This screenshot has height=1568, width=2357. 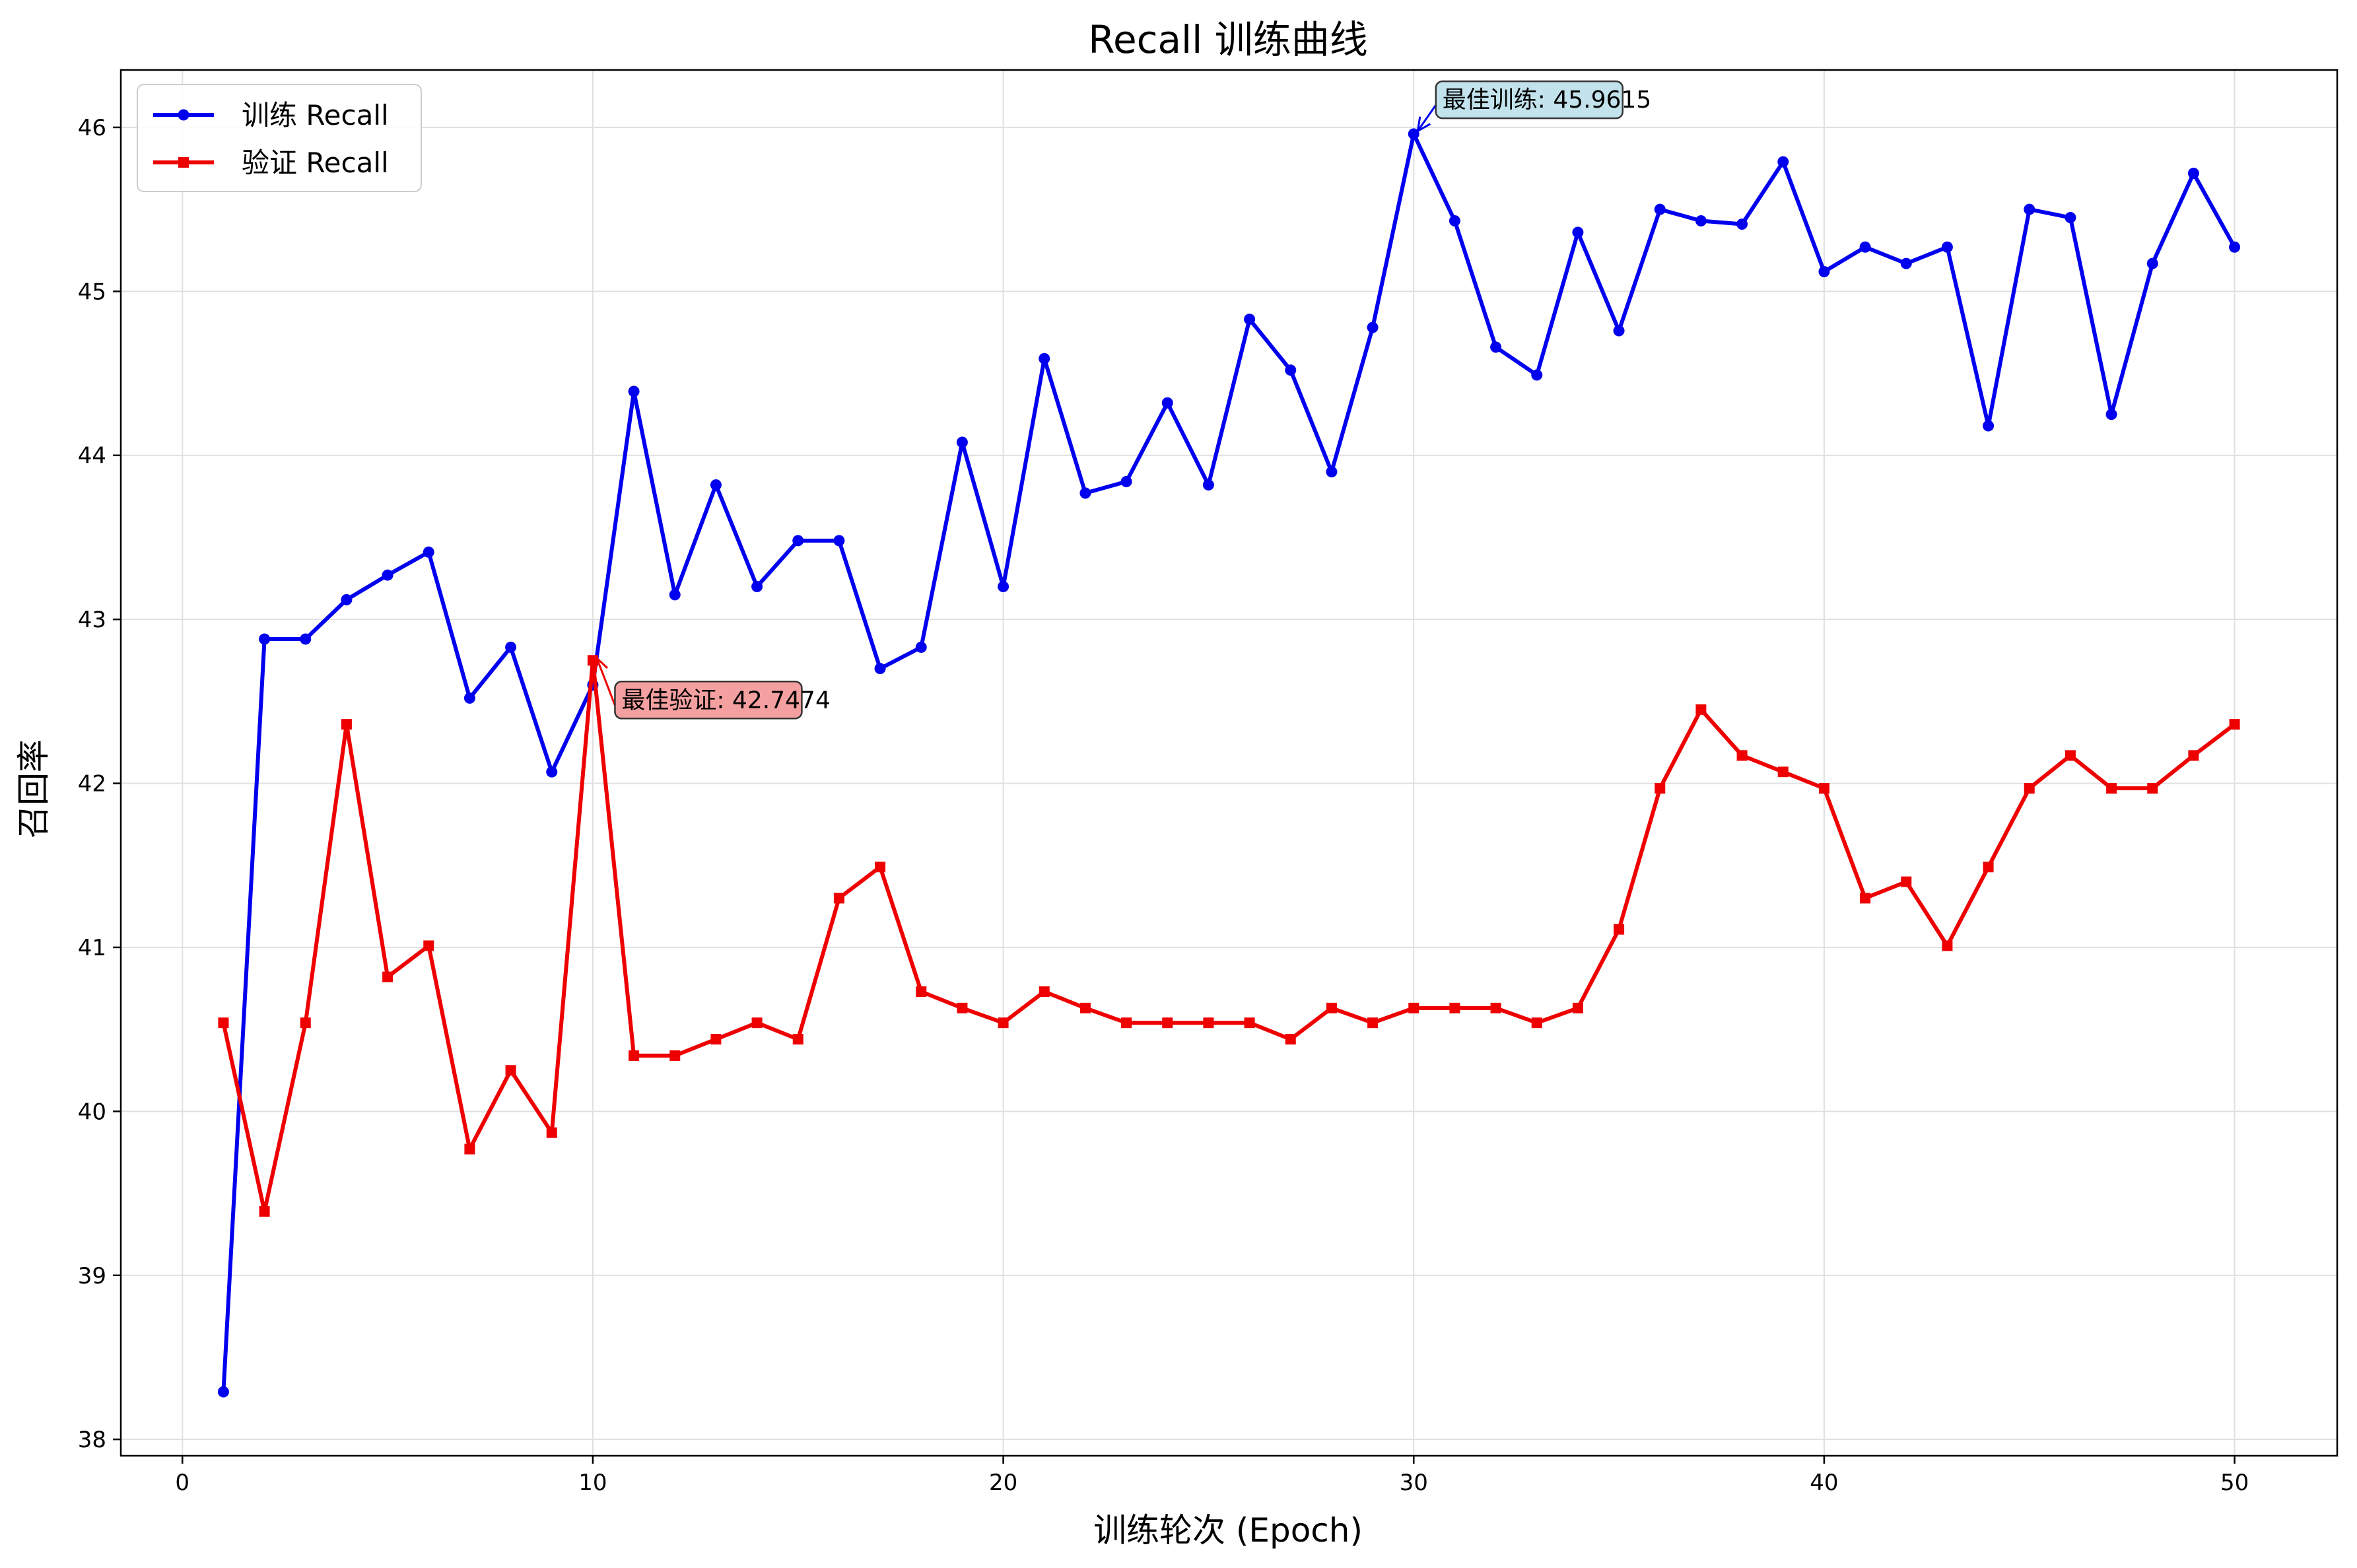 I want to click on y-tick-label: 44, so click(x=92, y=456).